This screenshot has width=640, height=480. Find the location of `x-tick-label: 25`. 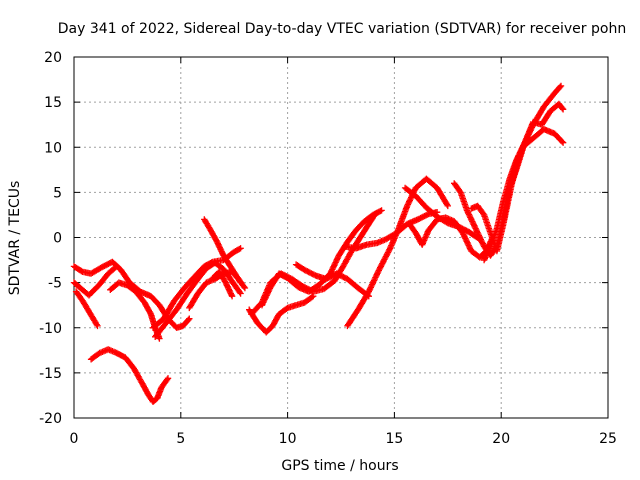

x-tick-label: 25 is located at coordinates (608, 439).